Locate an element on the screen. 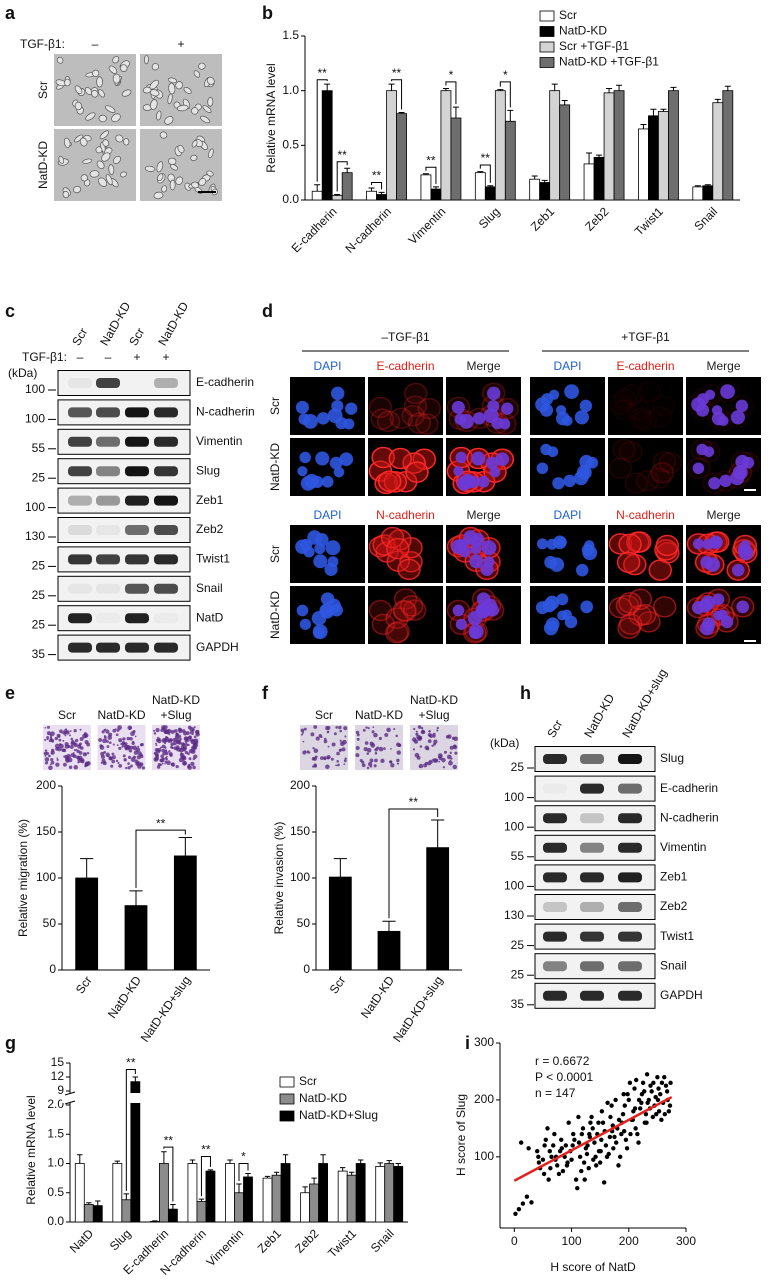  significance-label: * is located at coordinates (451, 75).